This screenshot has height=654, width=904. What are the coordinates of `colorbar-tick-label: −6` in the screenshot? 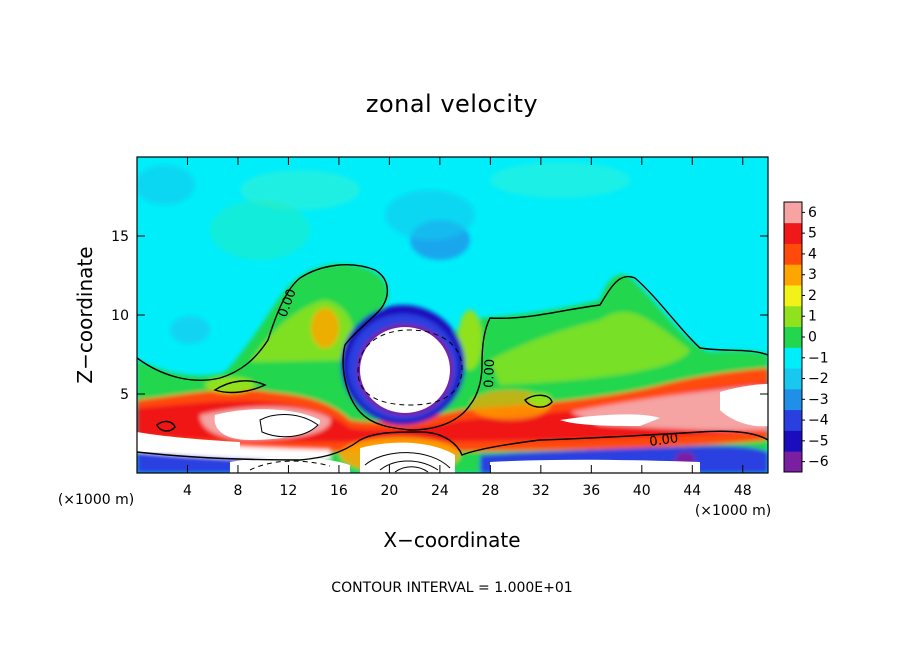 It's located at (818, 462).